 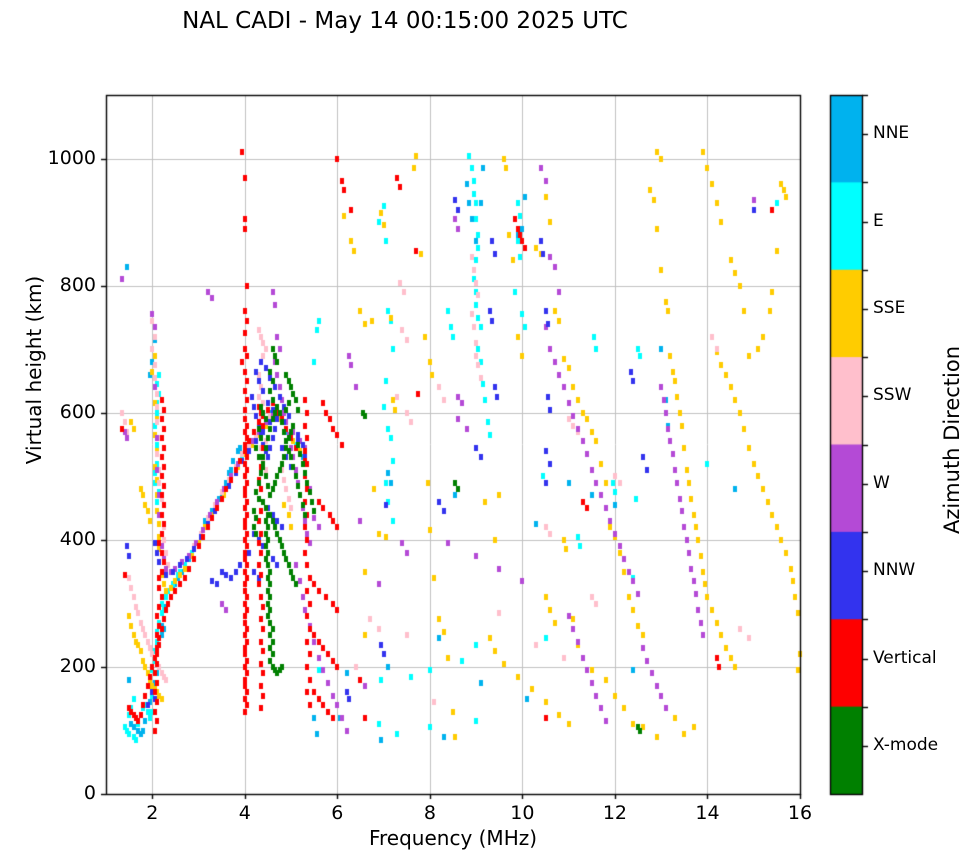 I want to click on colorbar-tick-label-sse: SSE, so click(x=889, y=308).